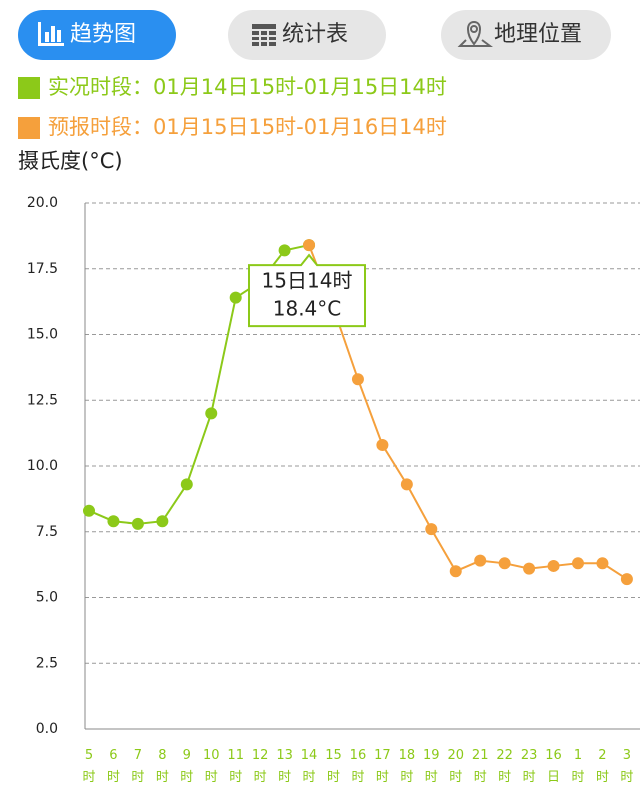 The height and width of the screenshot is (805, 640). I want to click on tab-label: 趋势图, so click(103, 34).